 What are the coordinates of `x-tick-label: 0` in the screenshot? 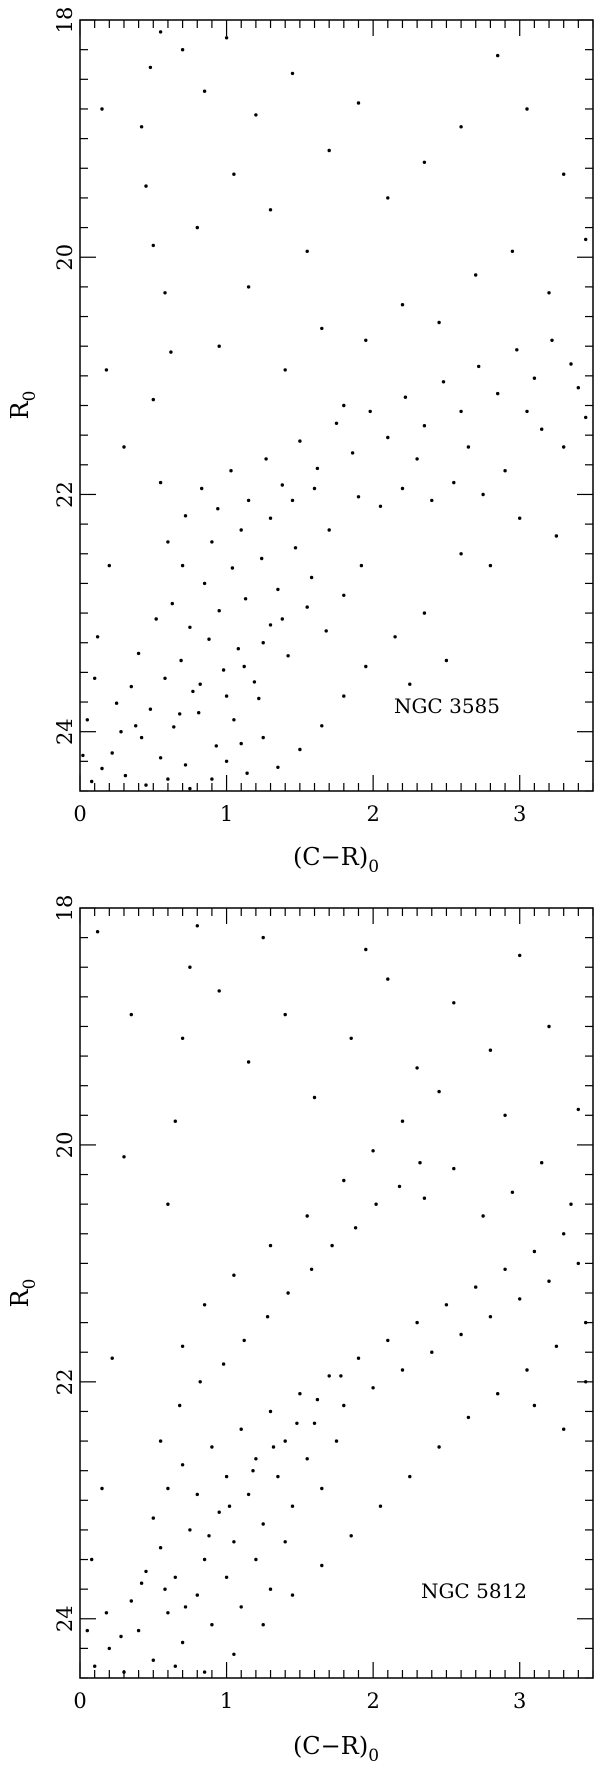 It's located at (79, 1701).